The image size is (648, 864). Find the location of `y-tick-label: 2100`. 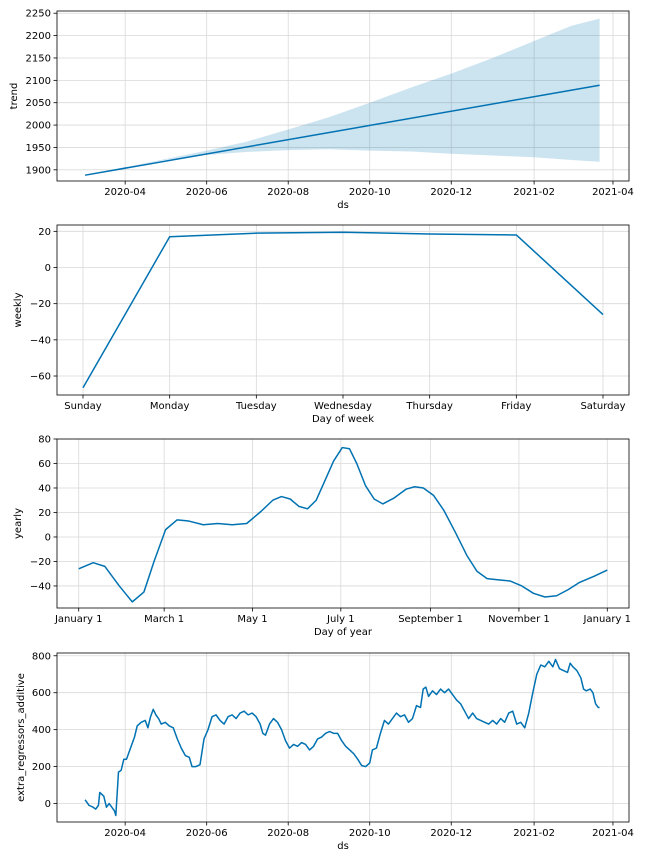

y-tick-label: 2100 is located at coordinates (38, 81).